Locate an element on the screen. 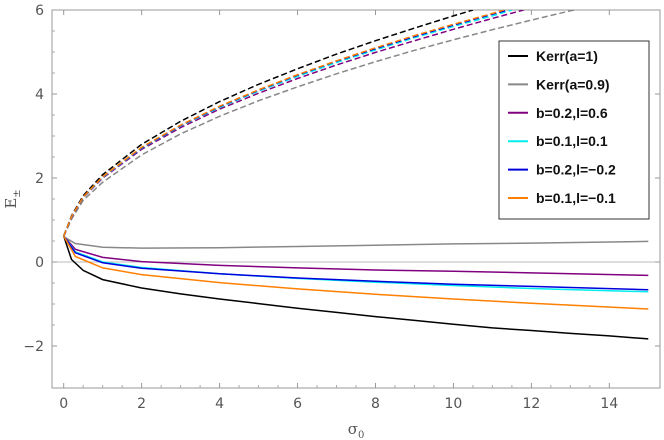 The width and height of the screenshot is (664, 440). legend-entry-label: b=0.2,l=−0.2 is located at coordinates (576, 170).